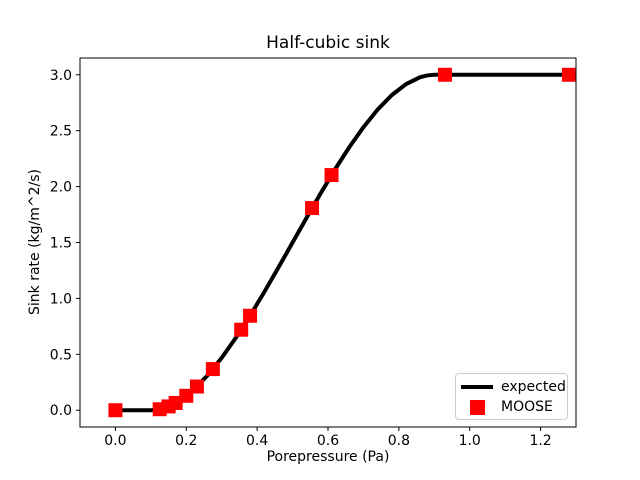  What do you see at coordinates (35, 242) in the screenshot?
I see `y-axis-label: Sink rate (kg/m^2/s)` at bounding box center [35, 242].